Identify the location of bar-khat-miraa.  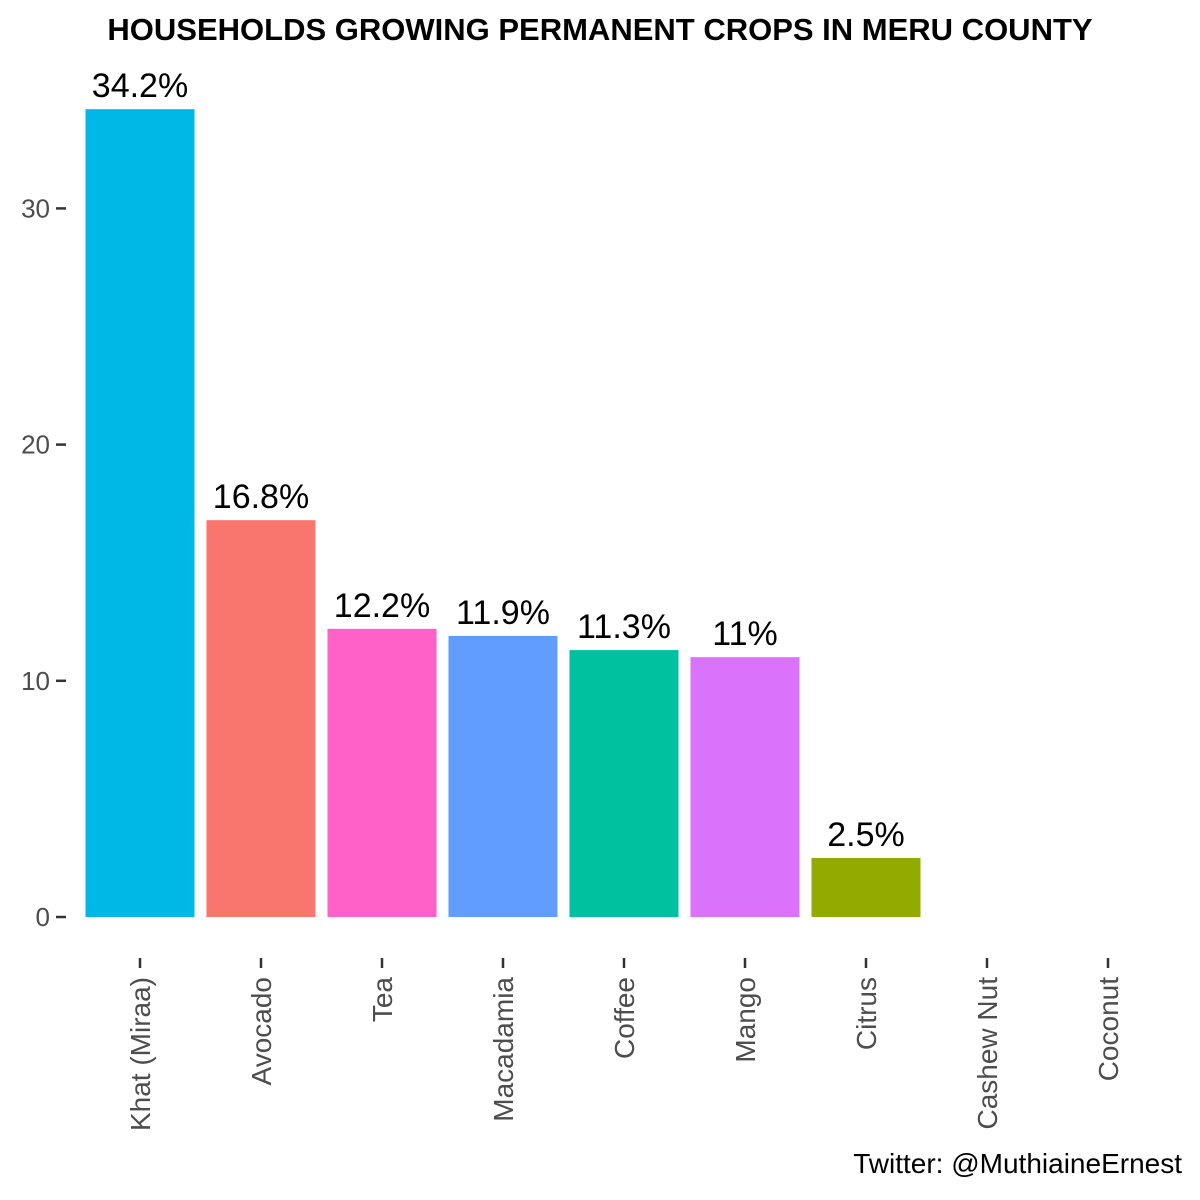
(140, 513).